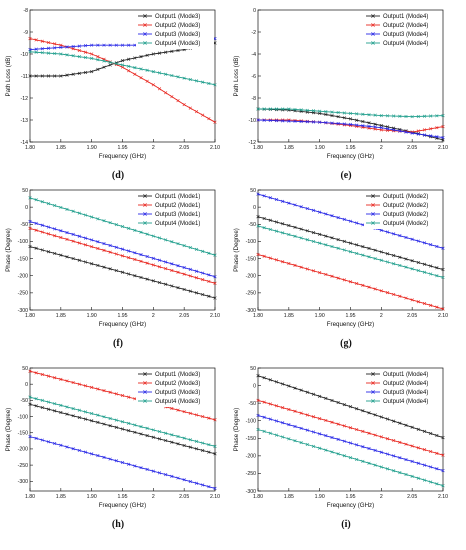  I want to click on panel-label: (i), so click(345, 524).